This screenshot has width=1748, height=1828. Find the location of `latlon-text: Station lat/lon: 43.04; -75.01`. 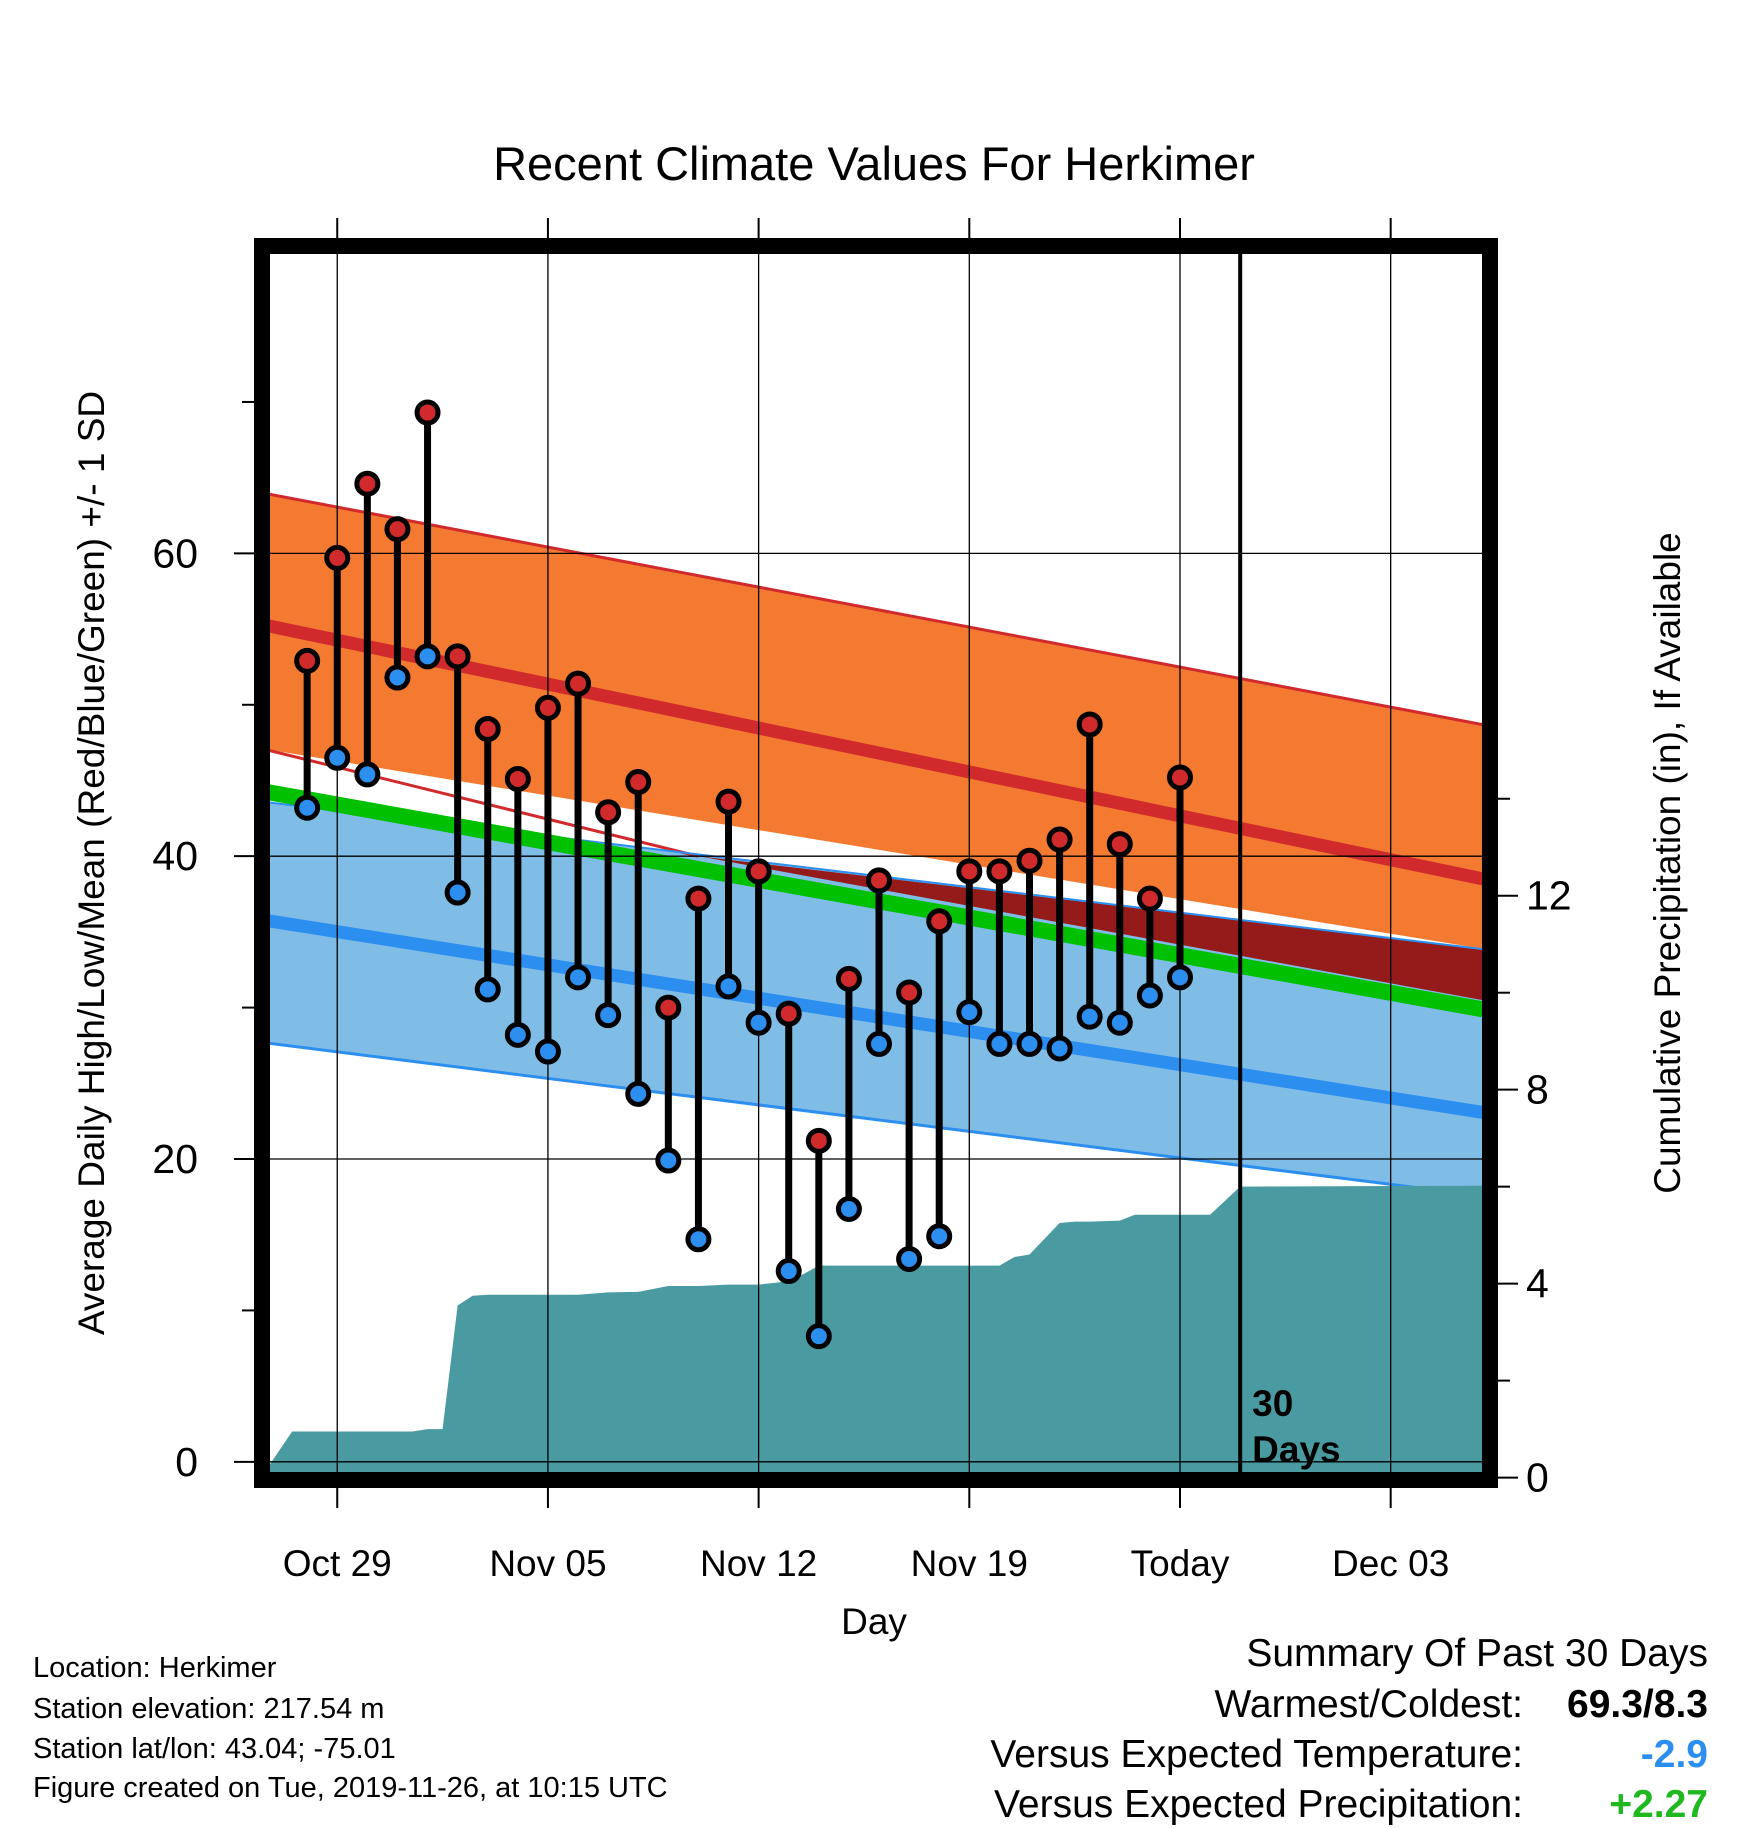

latlon-text: Station lat/lon: 43.04; -75.01 is located at coordinates (214, 1749).